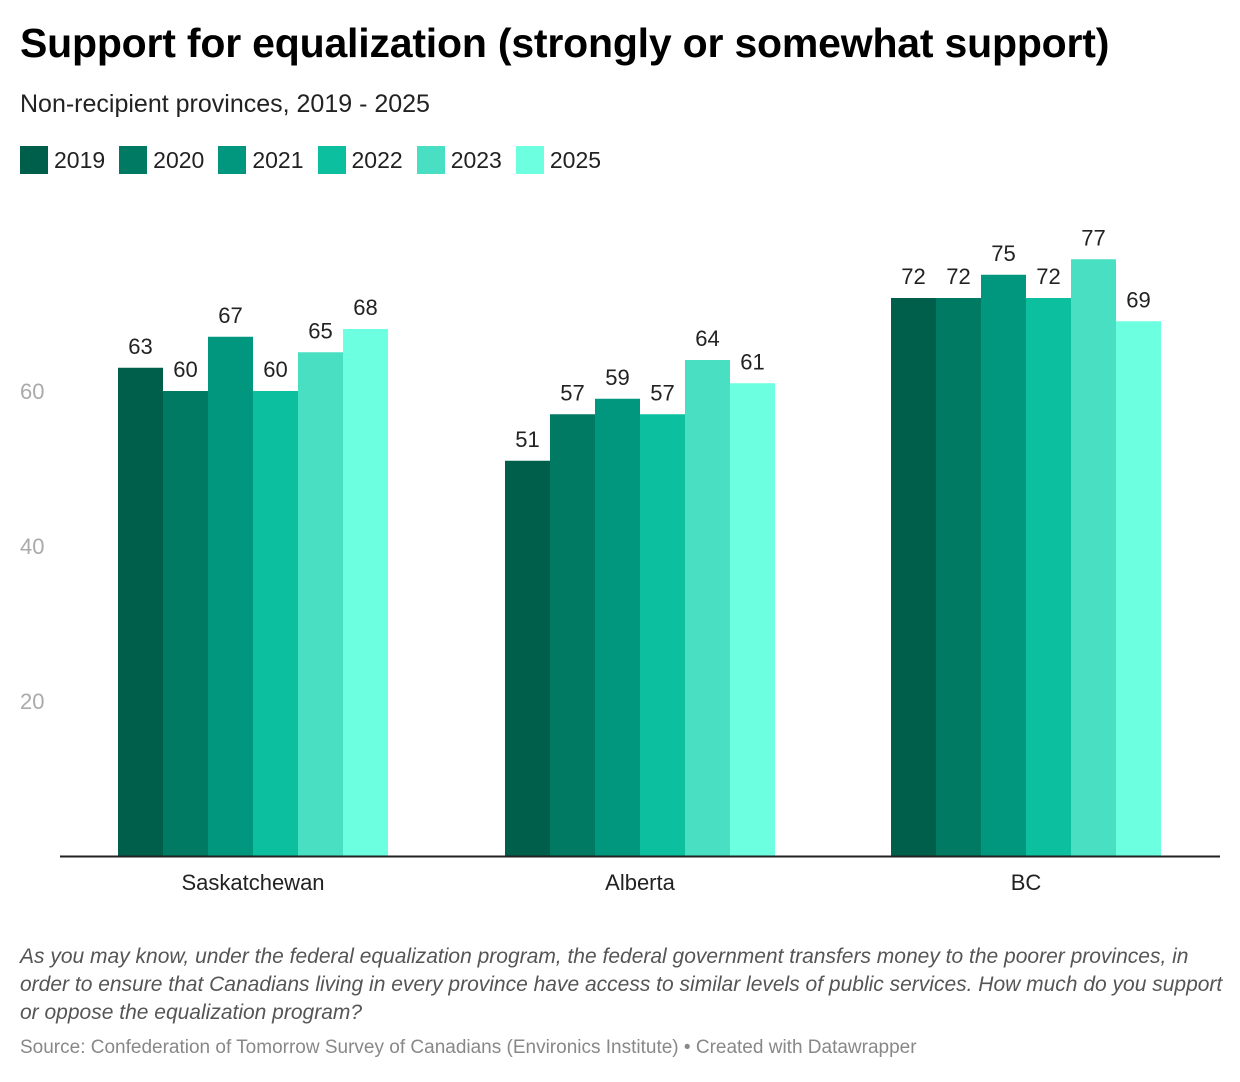  I want to click on bar-alberta-2023, so click(707, 608).